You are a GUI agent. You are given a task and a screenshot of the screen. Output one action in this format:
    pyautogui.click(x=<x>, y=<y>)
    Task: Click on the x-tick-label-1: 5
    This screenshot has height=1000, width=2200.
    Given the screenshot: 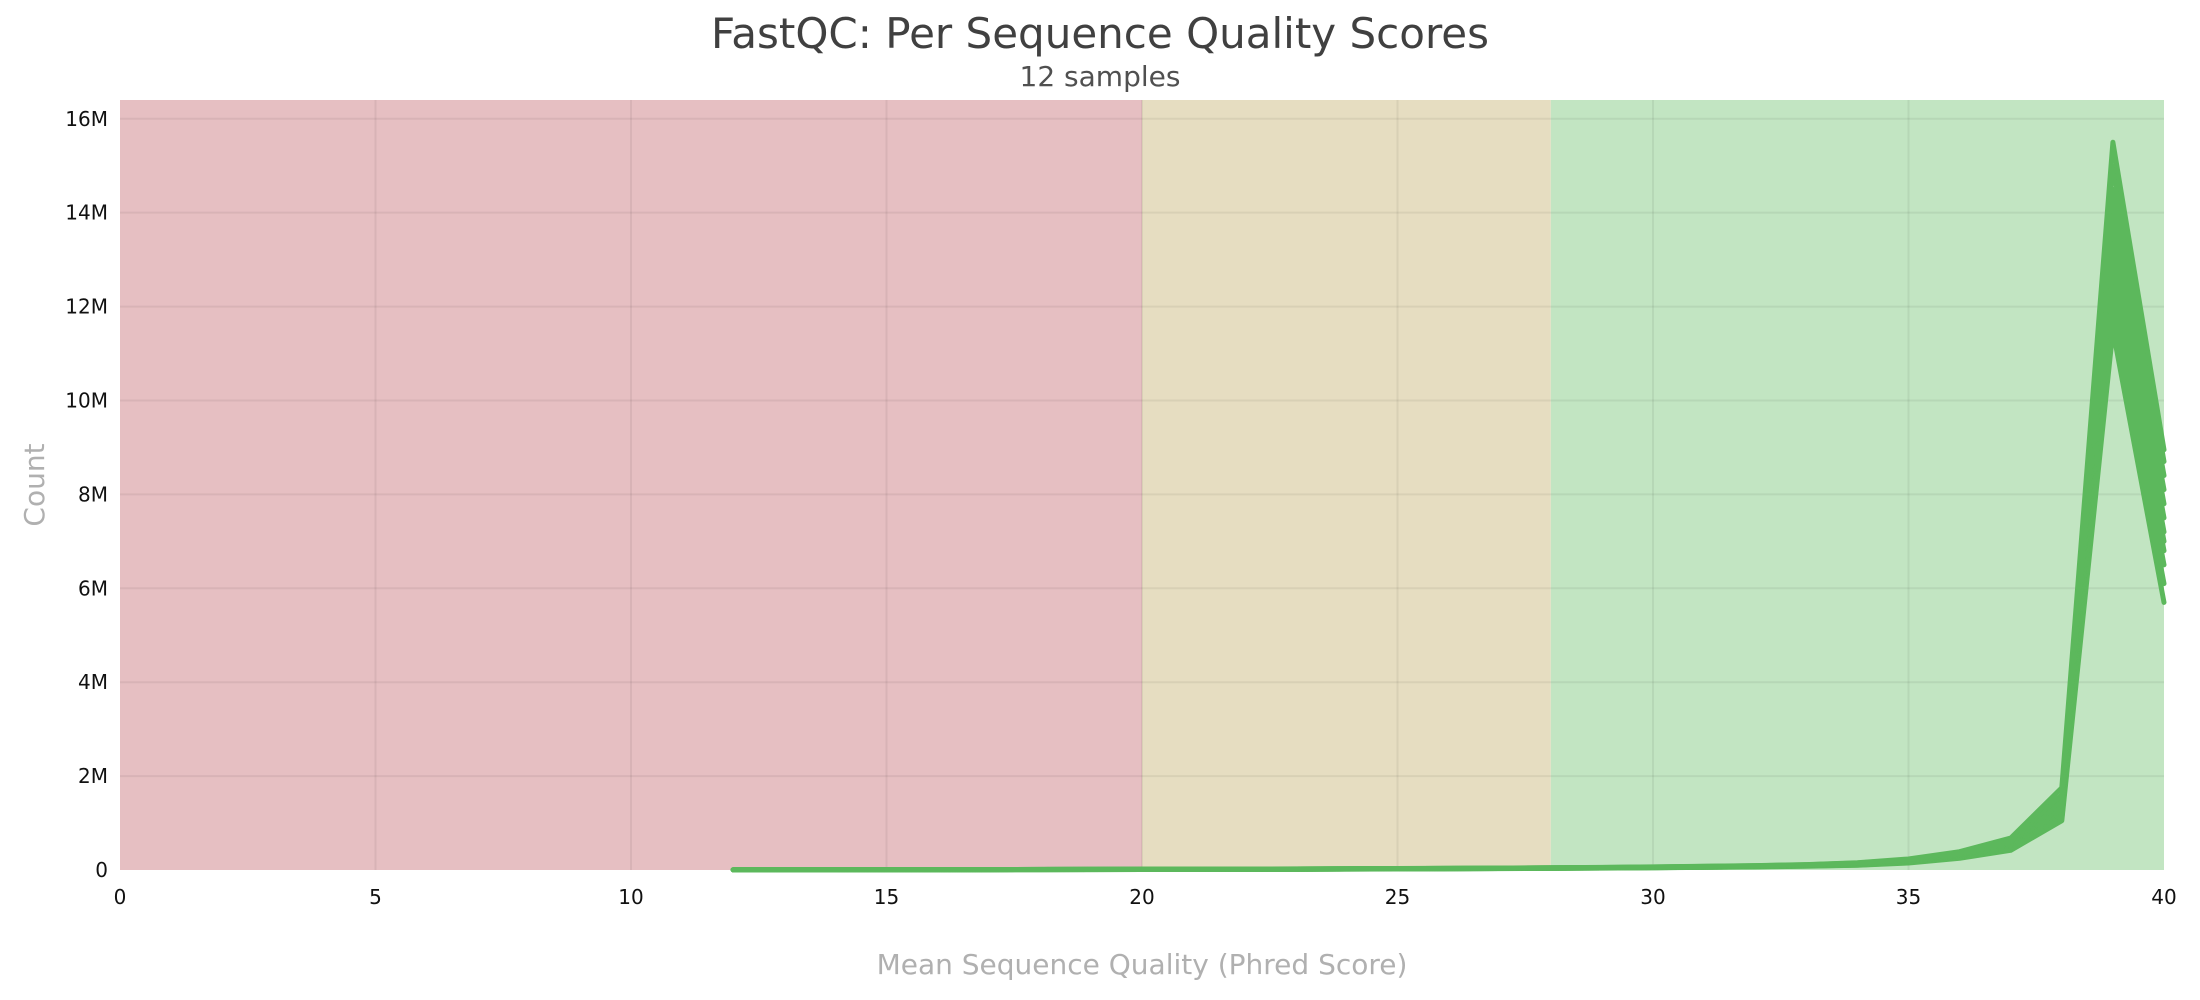 What is the action you would take?
    pyautogui.click(x=375, y=897)
    